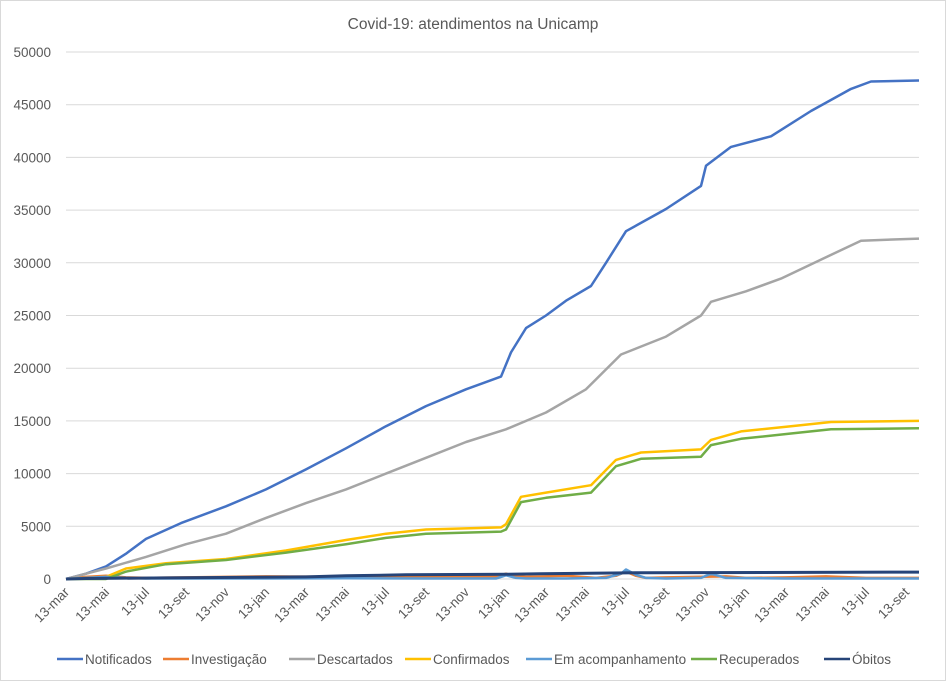 Image resolution: width=946 pixels, height=685 pixels. I want to click on y-tick-label: 15000, so click(32, 421).